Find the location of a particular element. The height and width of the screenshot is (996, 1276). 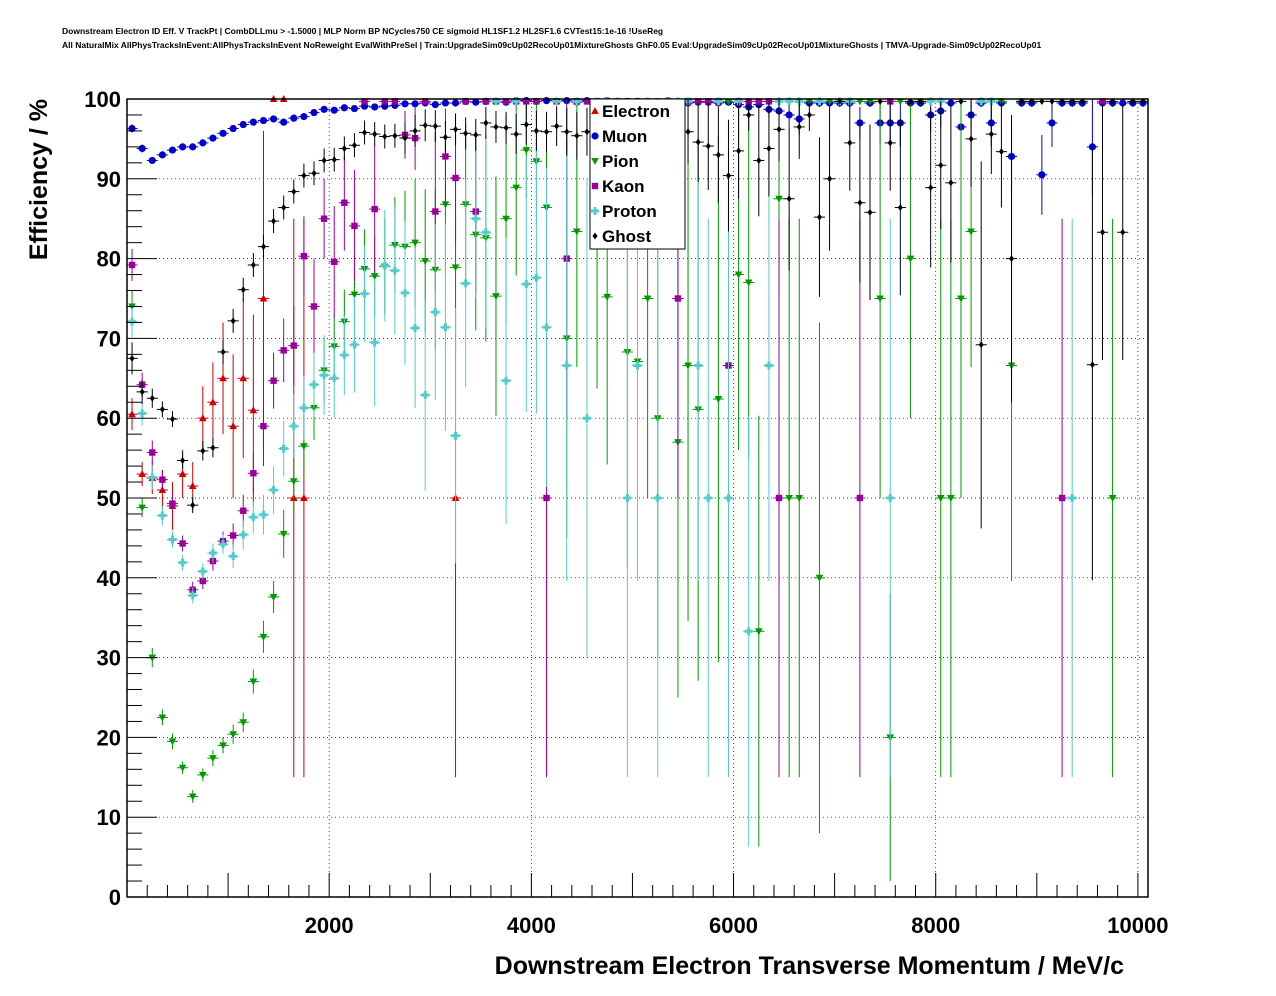

electron-marker is located at coordinates (263, 298).